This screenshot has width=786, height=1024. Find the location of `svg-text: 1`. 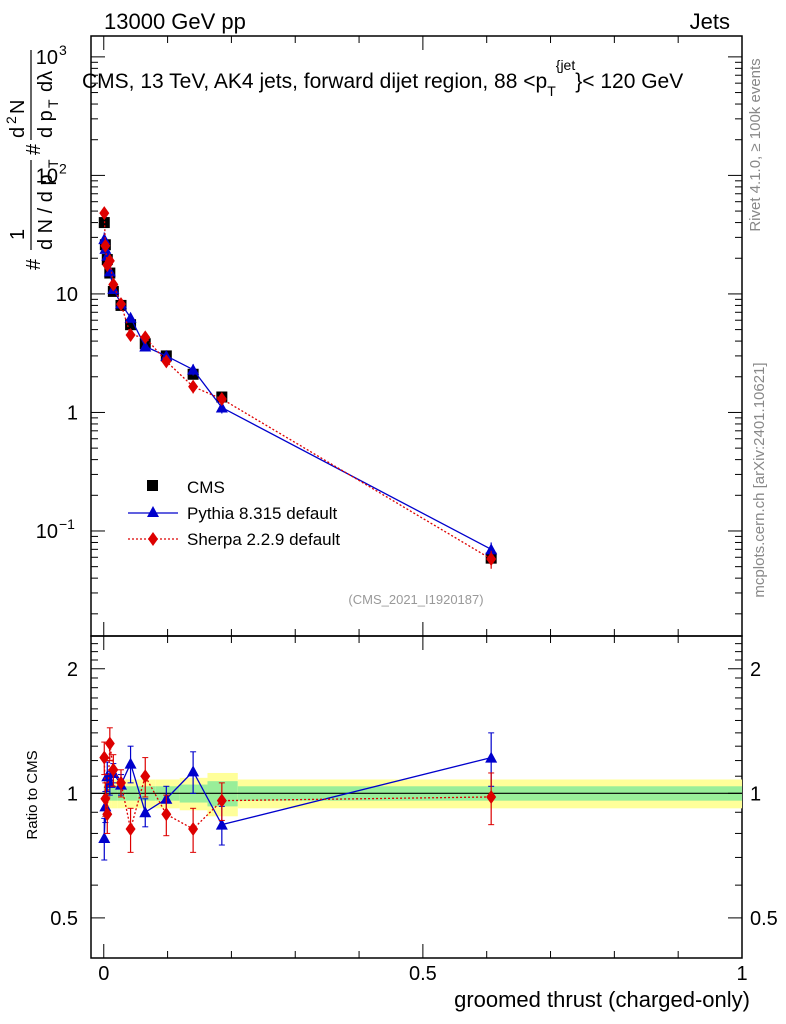

svg-text: 1 is located at coordinates (18, 234).